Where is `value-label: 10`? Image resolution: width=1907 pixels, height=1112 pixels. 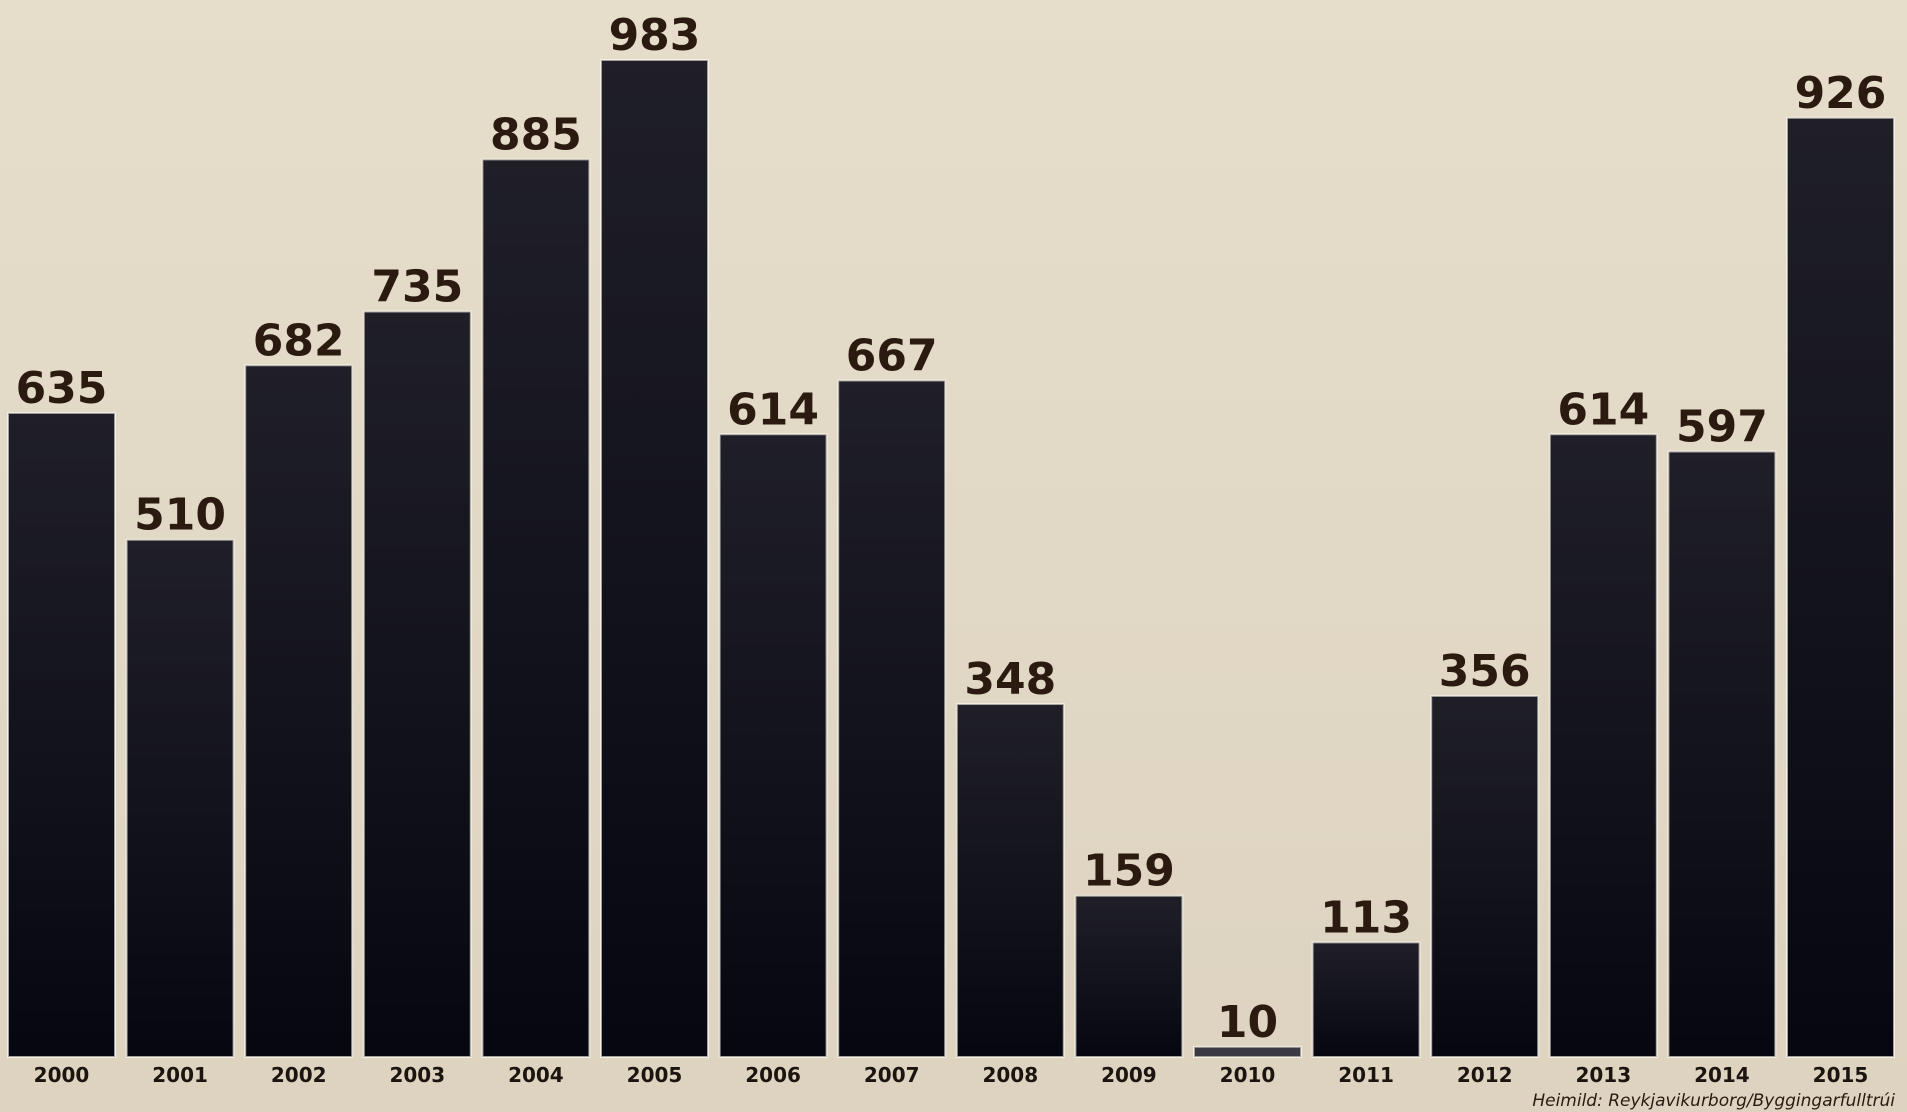 value-label: 10 is located at coordinates (1247, 1022).